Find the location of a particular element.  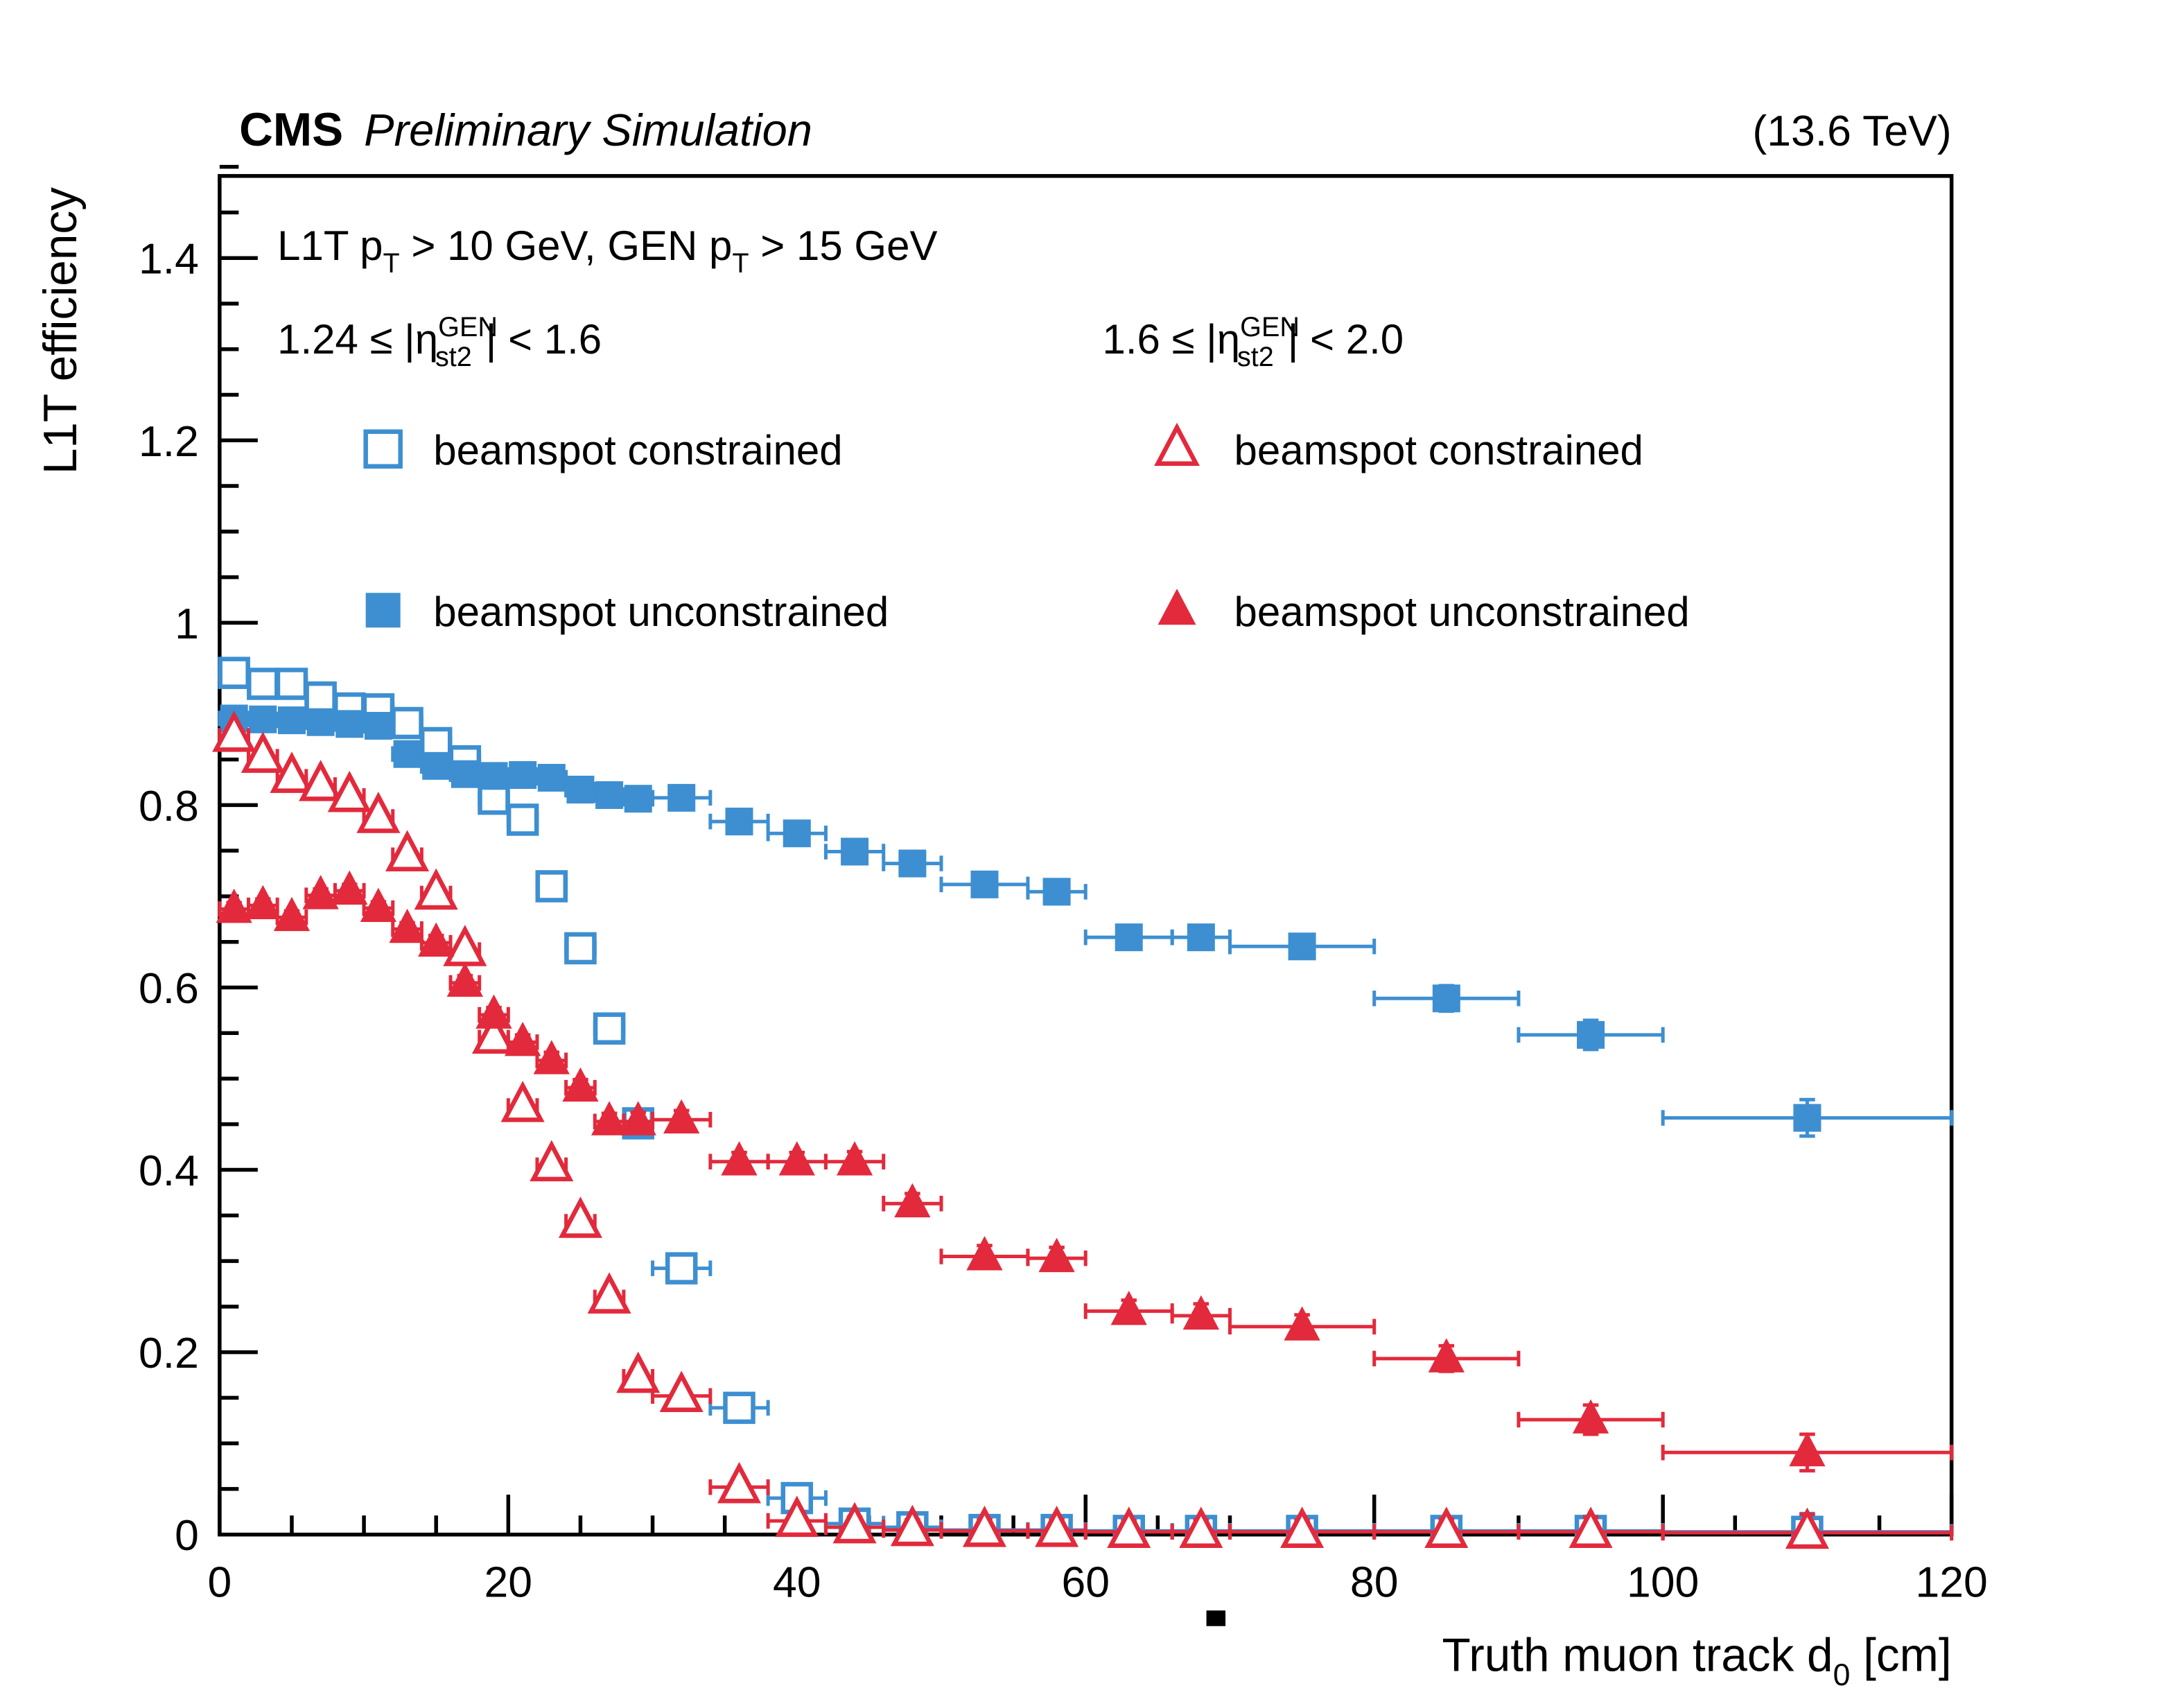

y-tick-label: 1 is located at coordinates (187, 624).